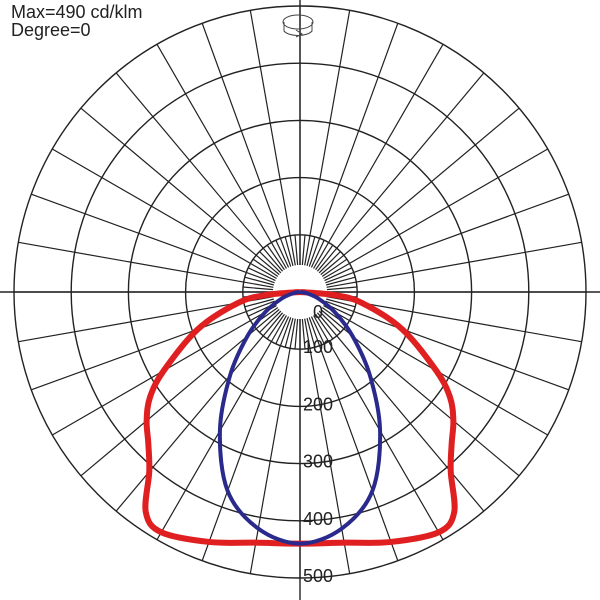  Describe the element at coordinates (77, 12) in the screenshot. I see `max-label: Max=490 cd/klm` at that location.